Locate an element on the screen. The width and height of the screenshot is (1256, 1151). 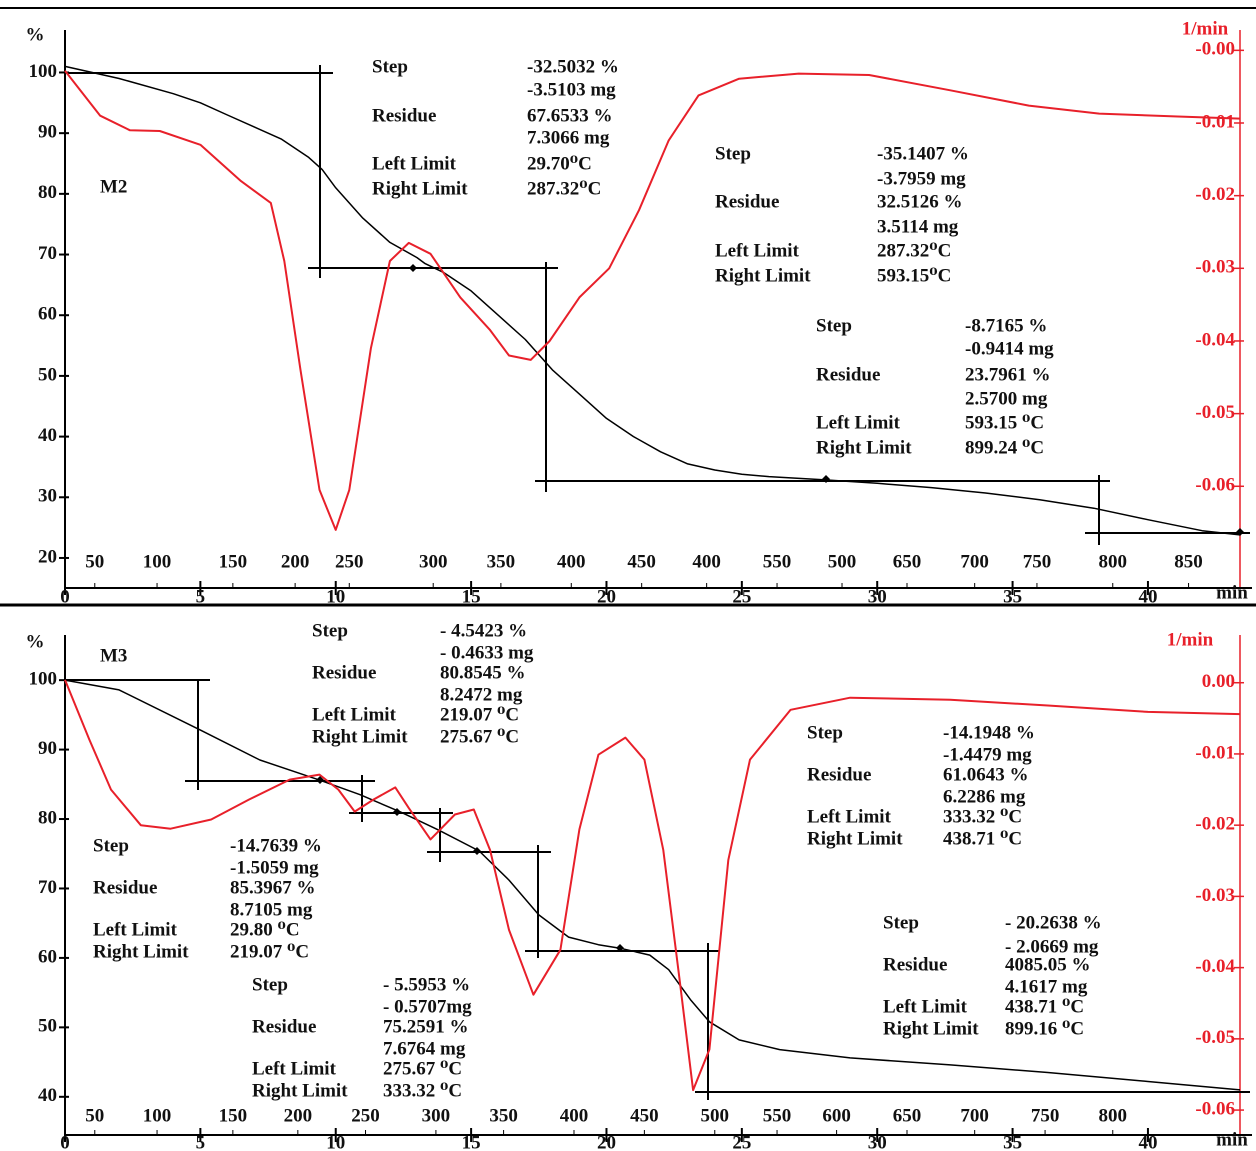
y2-tick-label: 0.00 is located at coordinates (1218, 681).